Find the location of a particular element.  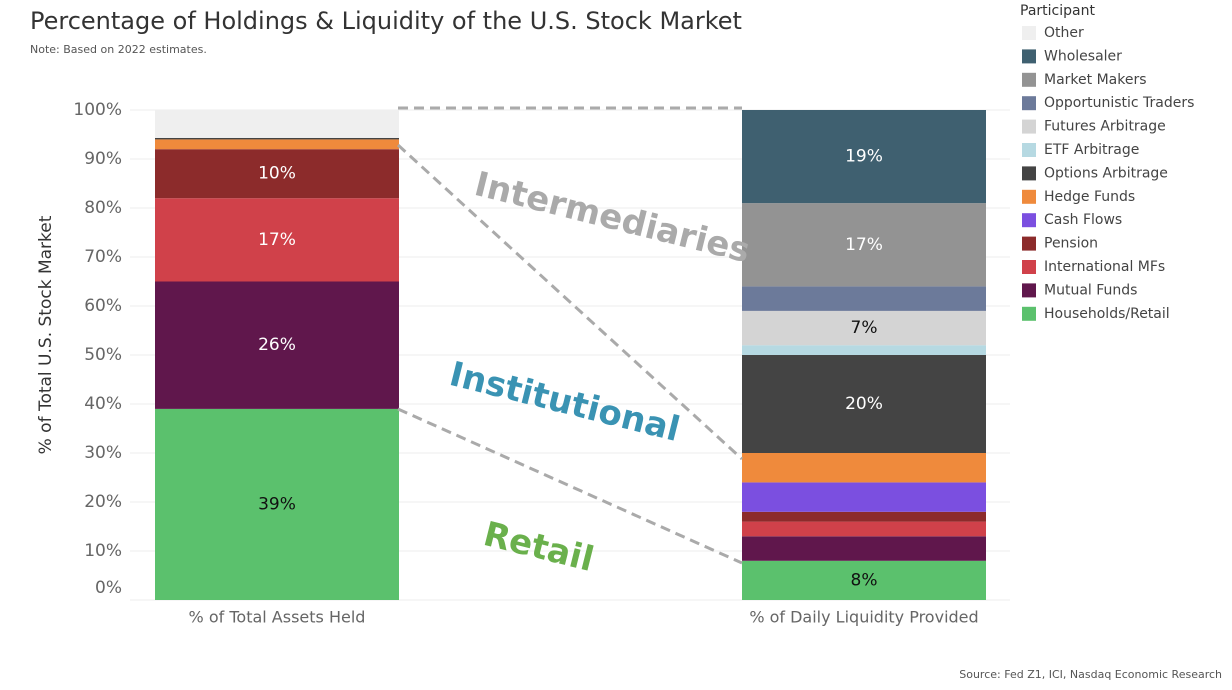

connector is located at coordinates (570, 302).